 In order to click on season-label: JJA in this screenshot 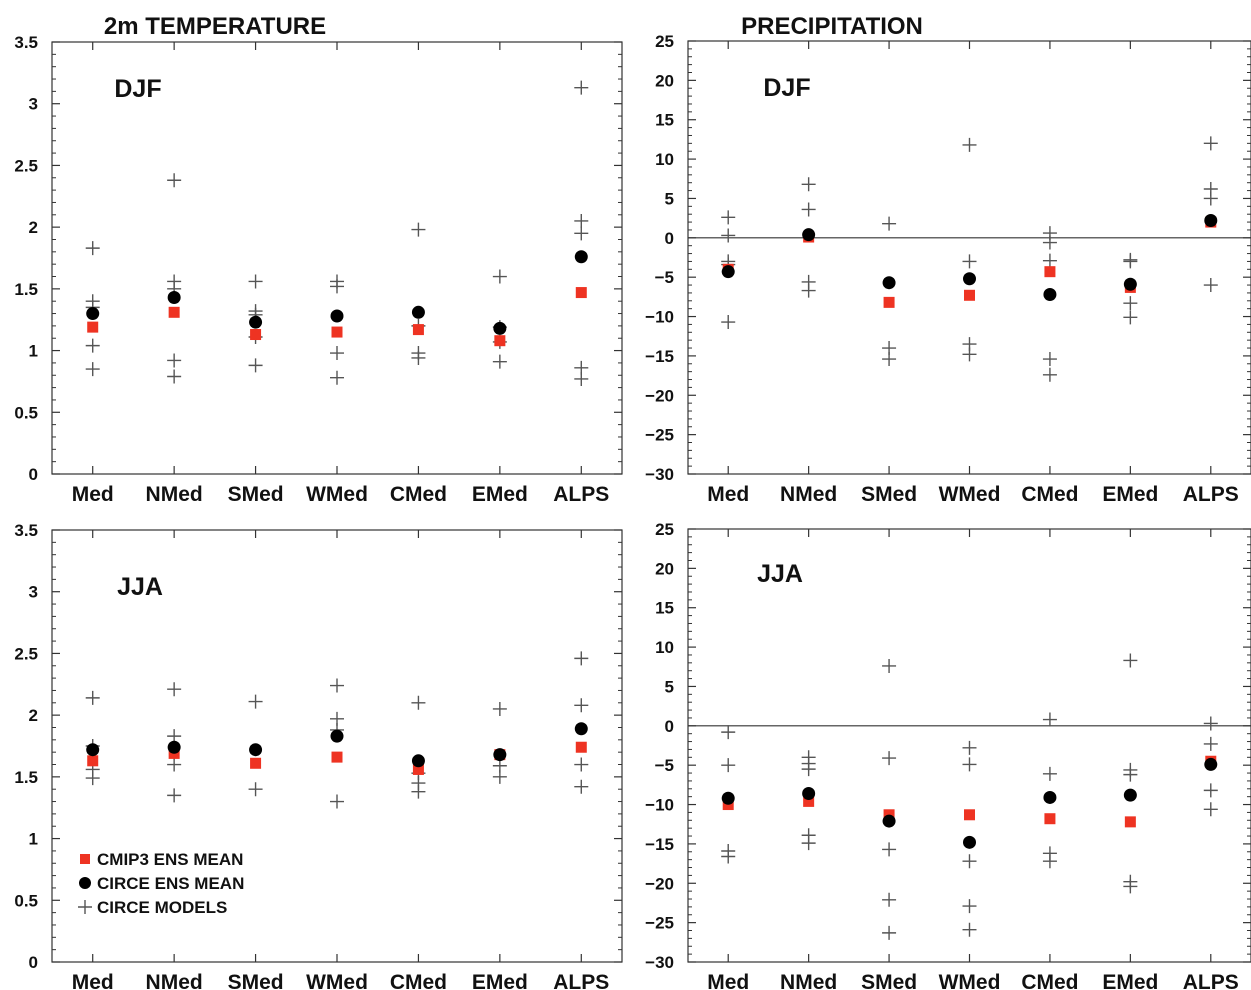, I will do `click(140, 587)`.